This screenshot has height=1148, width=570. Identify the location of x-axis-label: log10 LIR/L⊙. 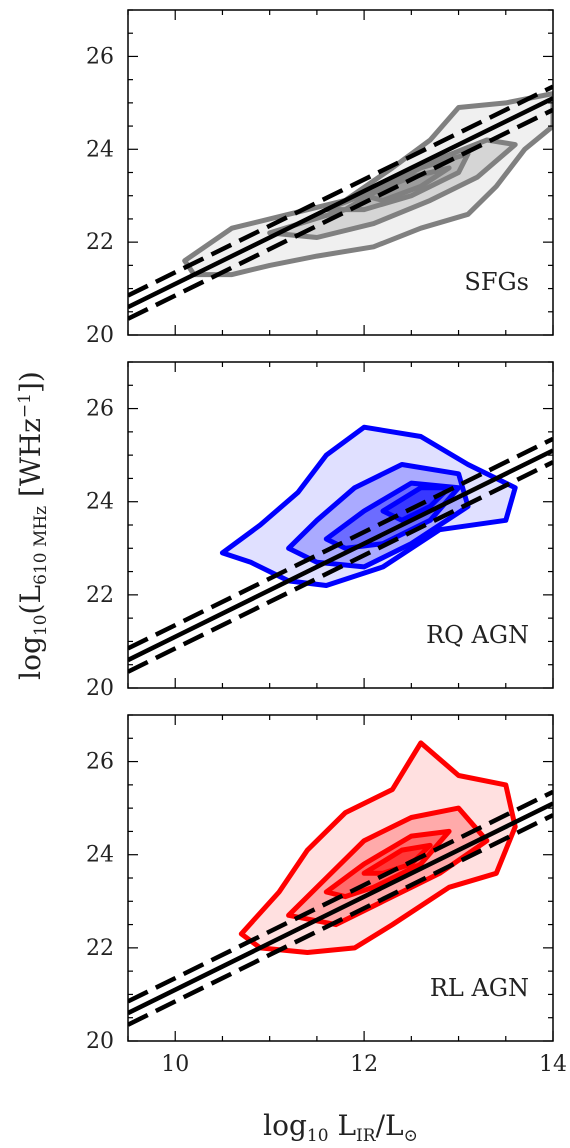
(340, 1127).